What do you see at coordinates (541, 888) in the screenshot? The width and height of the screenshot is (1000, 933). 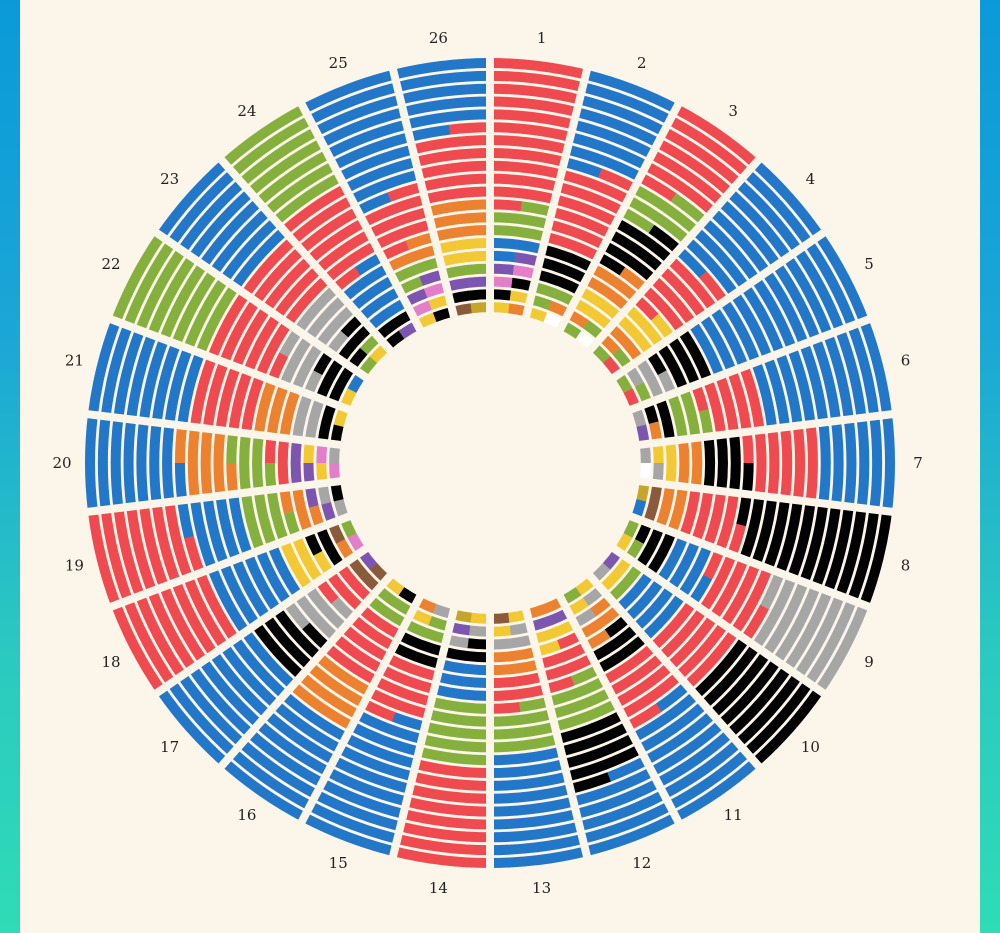 I see `sector-label: 13` at bounding box center [541, 888].